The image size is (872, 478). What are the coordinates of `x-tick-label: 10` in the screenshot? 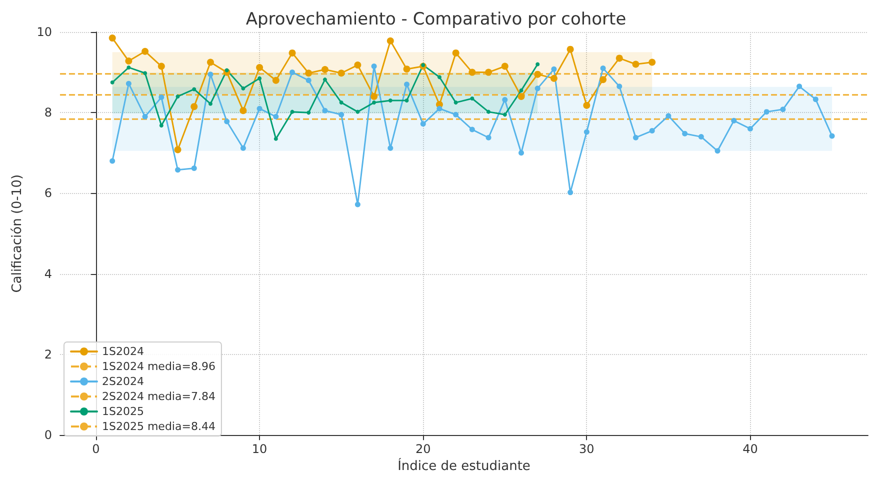 It's located at (260, 449).